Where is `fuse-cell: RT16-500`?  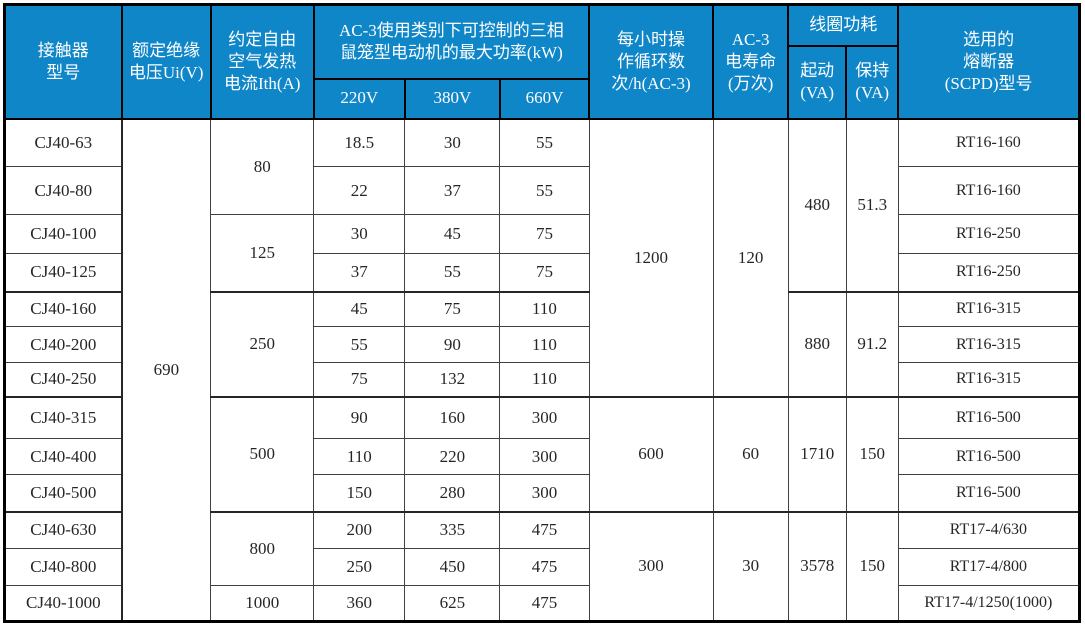 fuse-cell: RT16-500 is located at coordinates (989, 417).